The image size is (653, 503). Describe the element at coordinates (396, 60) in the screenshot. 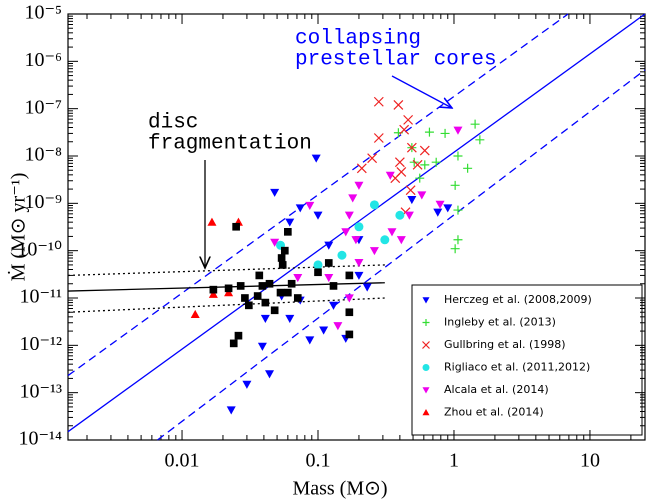

I see `annotation: prestellar cores` at that location.